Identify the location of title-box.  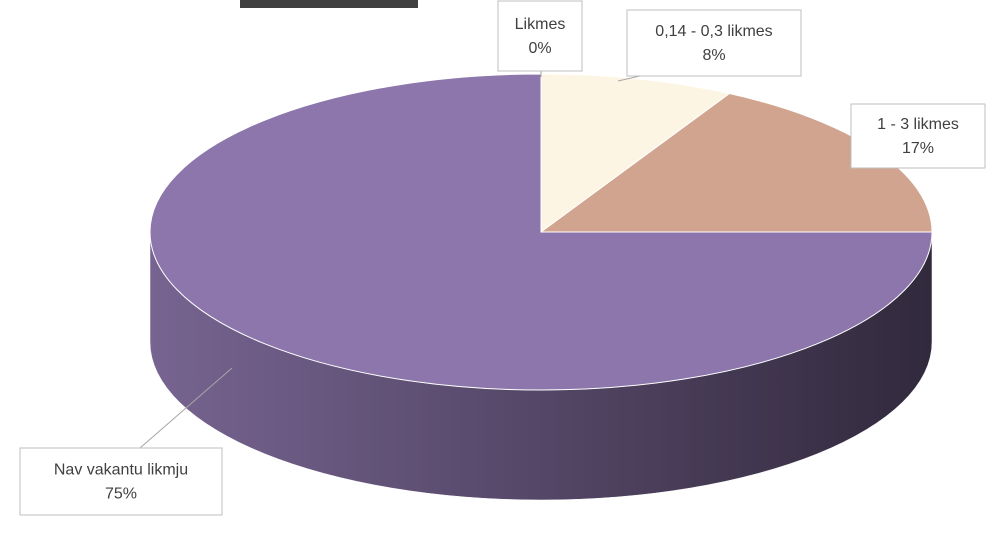
(329, 4).